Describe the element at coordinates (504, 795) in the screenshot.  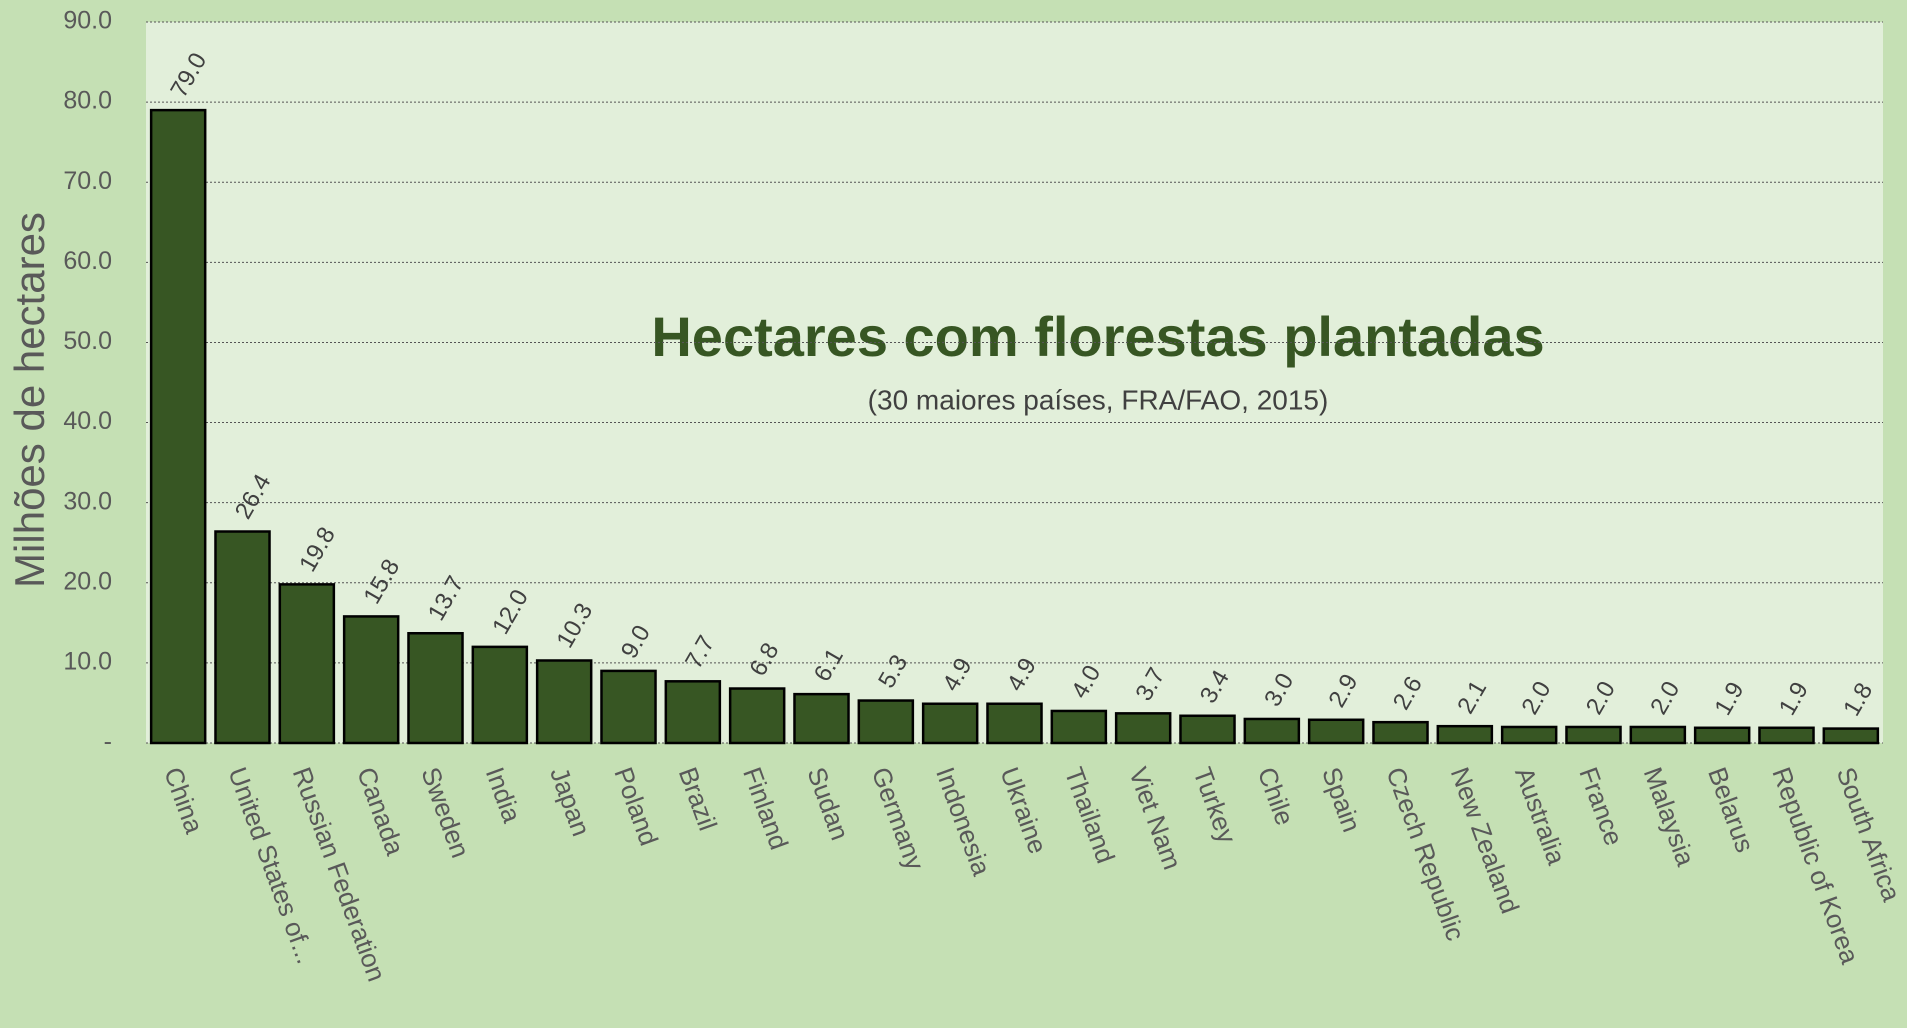
I see `x-tick-label: India` at that location.